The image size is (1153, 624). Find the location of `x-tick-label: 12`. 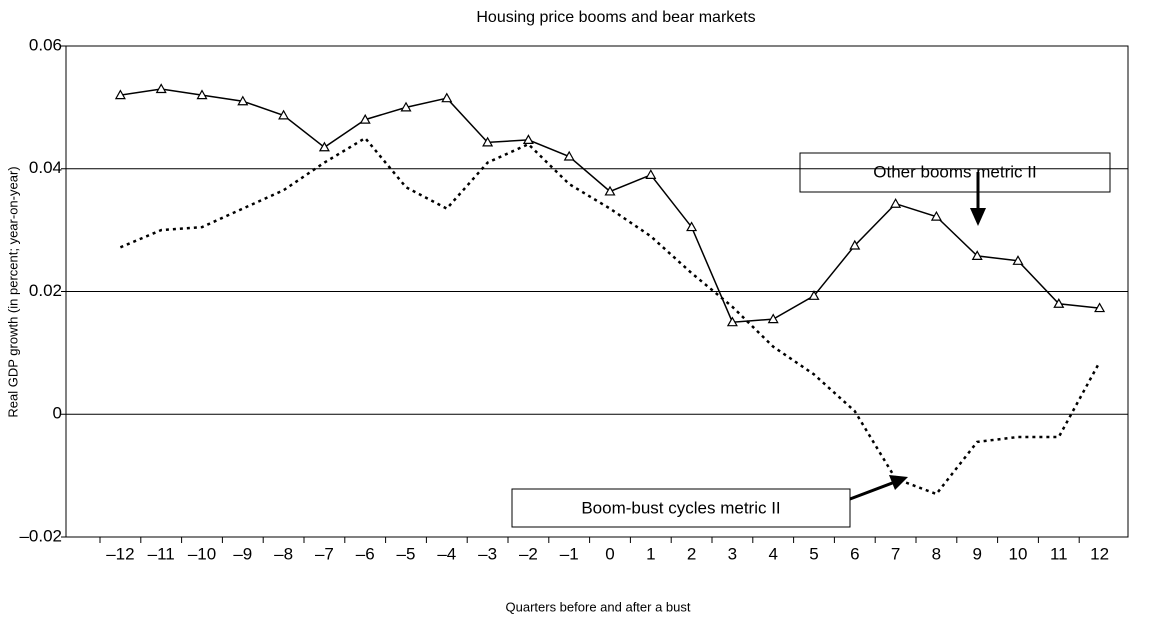

x-tick-label: 12 is located at coordinates (1099, 553).